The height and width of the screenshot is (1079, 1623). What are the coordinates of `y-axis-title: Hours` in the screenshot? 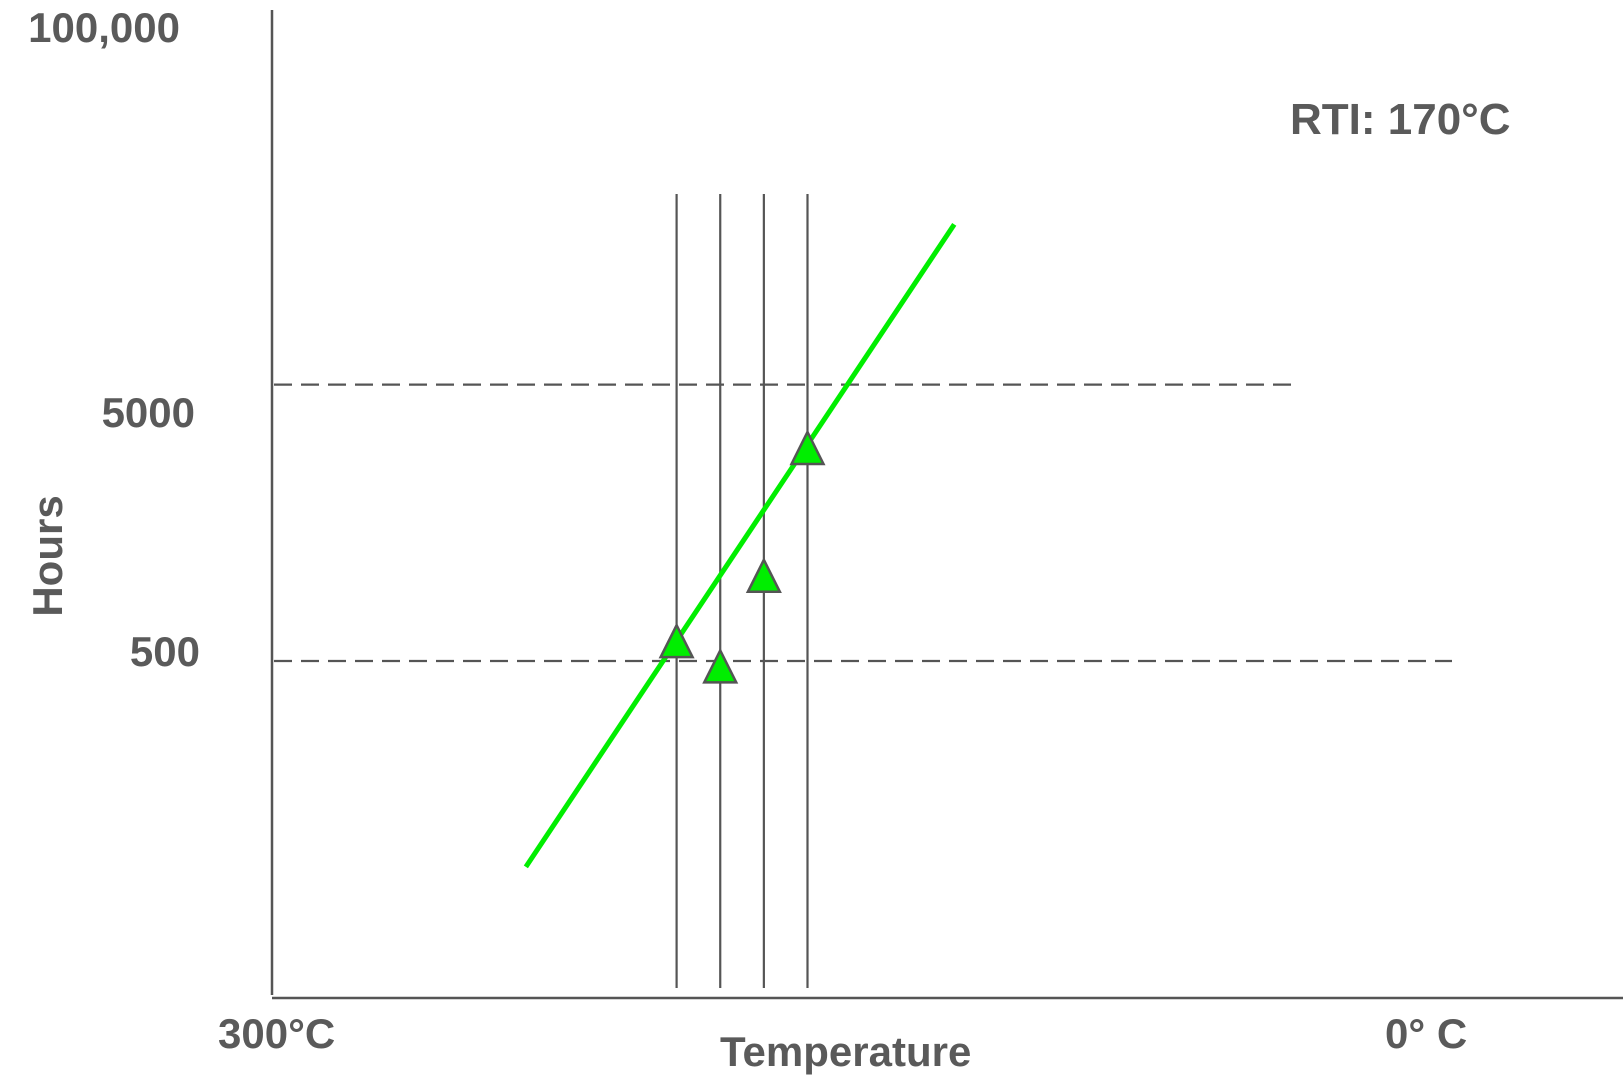 It's located at (47, 555).